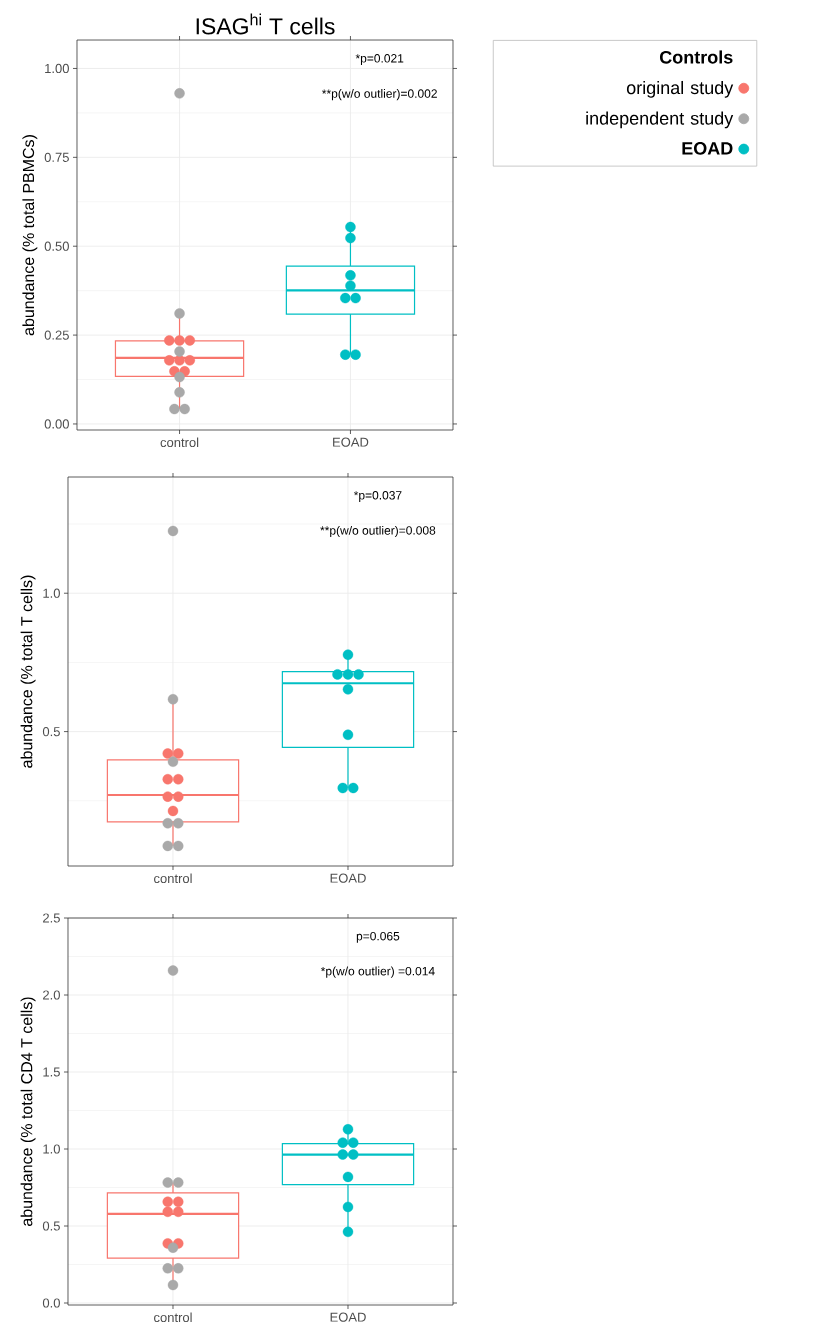  Describe the element at coordinates (56, 246) in the screenshot. I see `y-tick-label: 0.50` at that location.